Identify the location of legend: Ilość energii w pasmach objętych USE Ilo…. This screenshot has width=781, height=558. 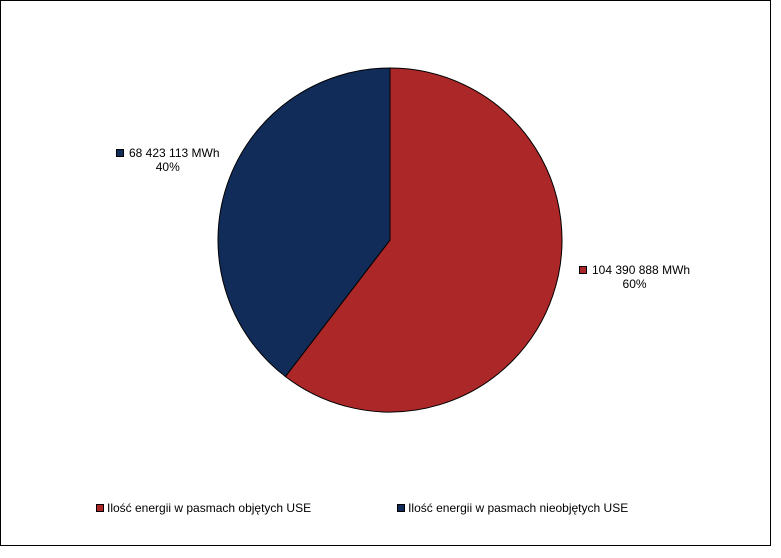
(362, 508).